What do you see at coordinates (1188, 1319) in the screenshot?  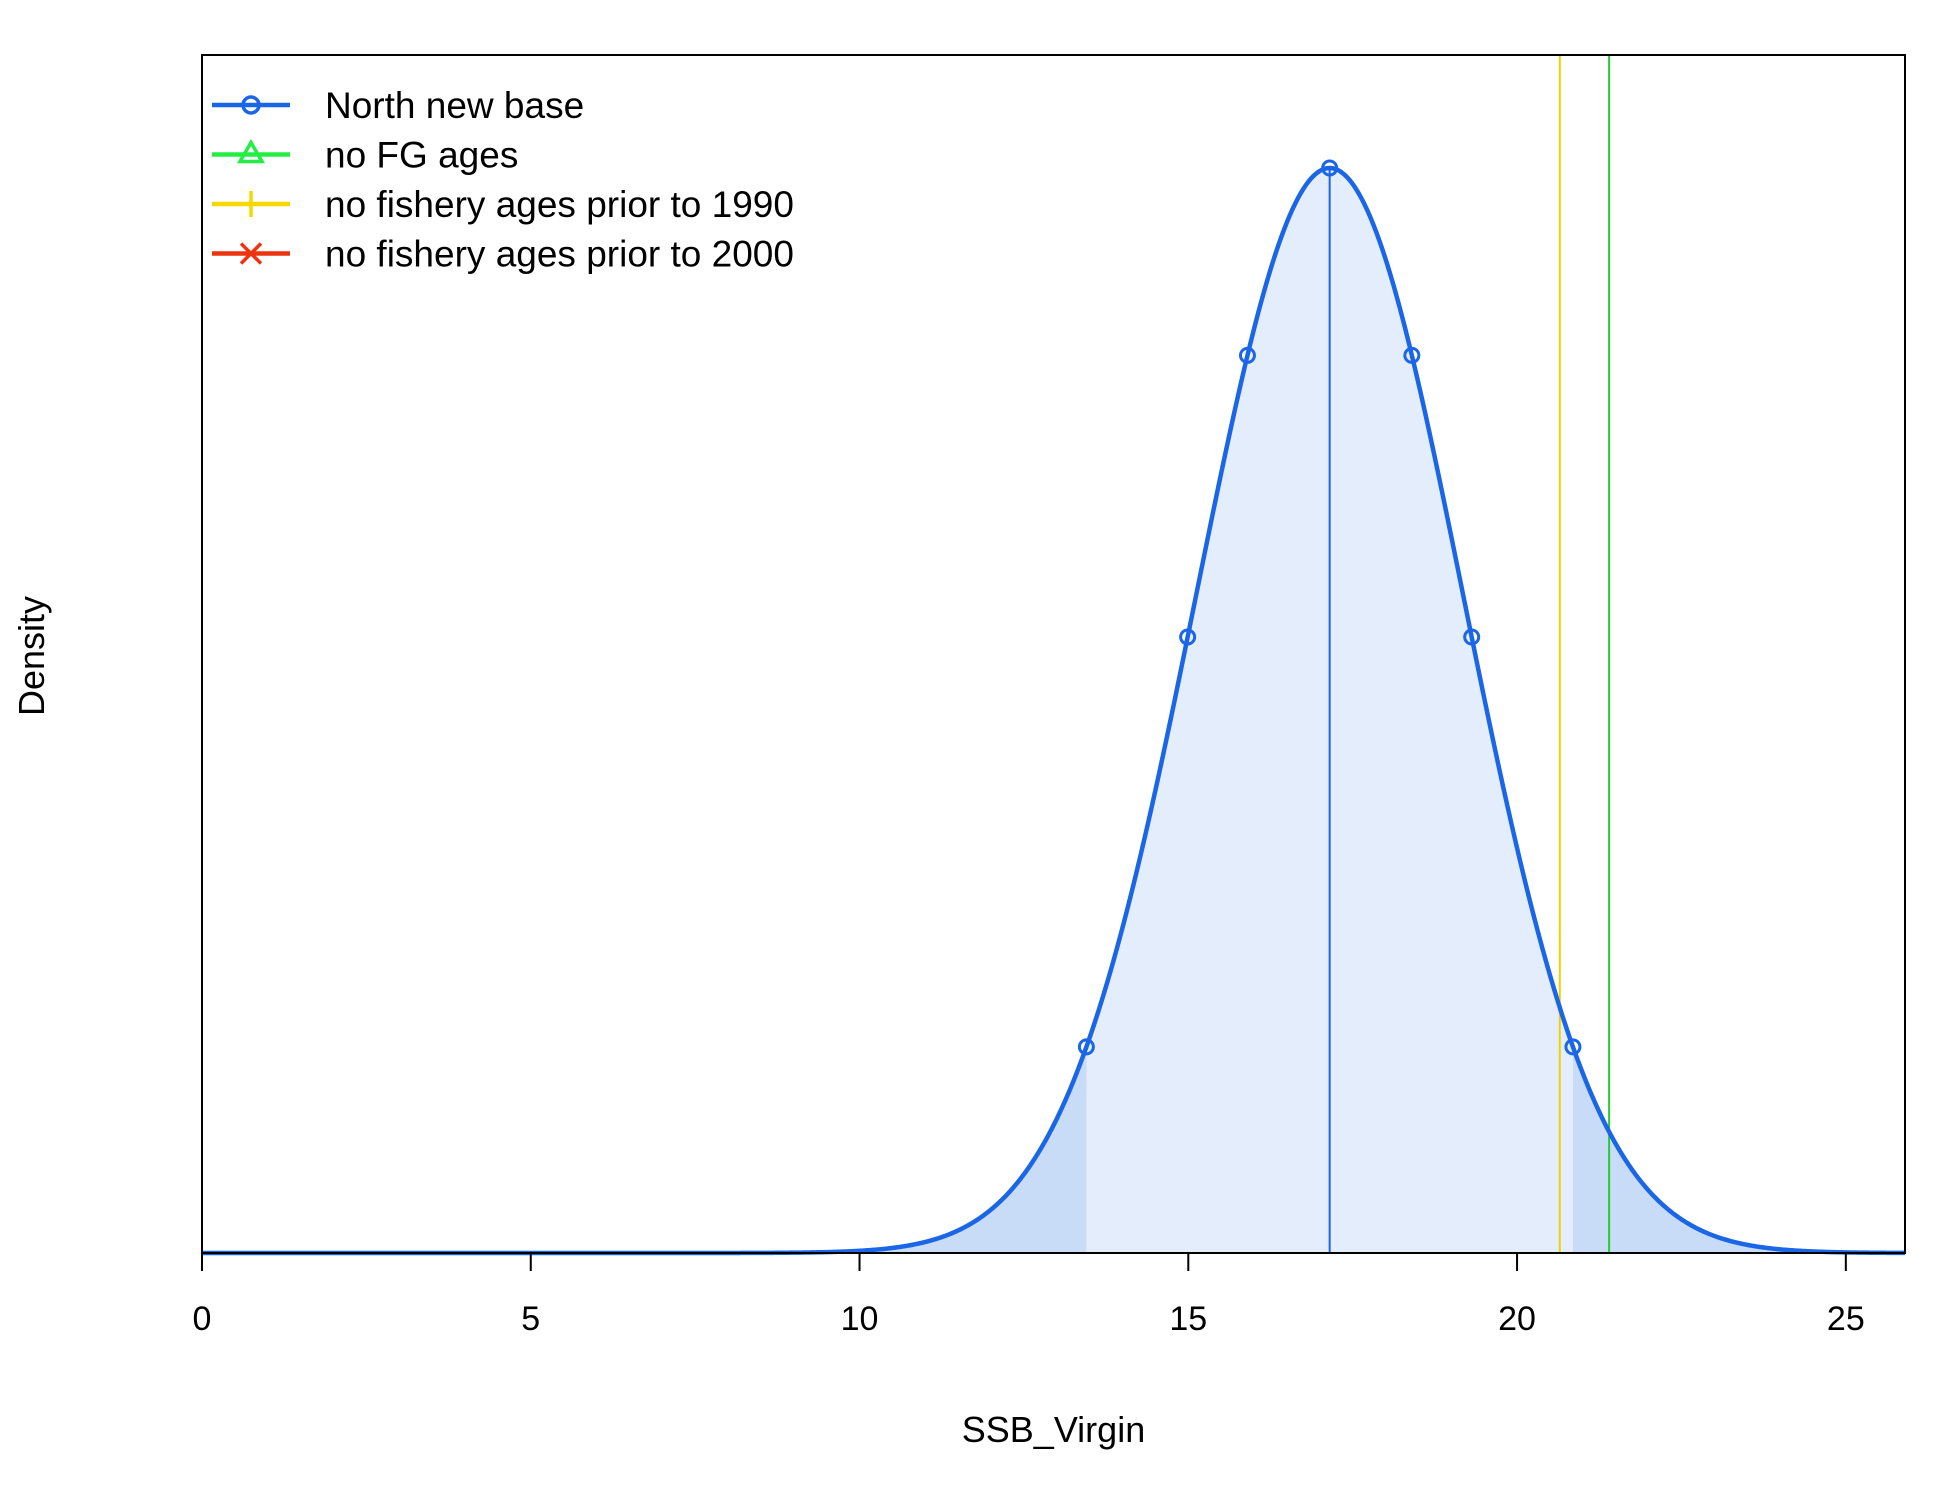 I see `x-tick-label: 15` at bounding box center [1188, 1319].